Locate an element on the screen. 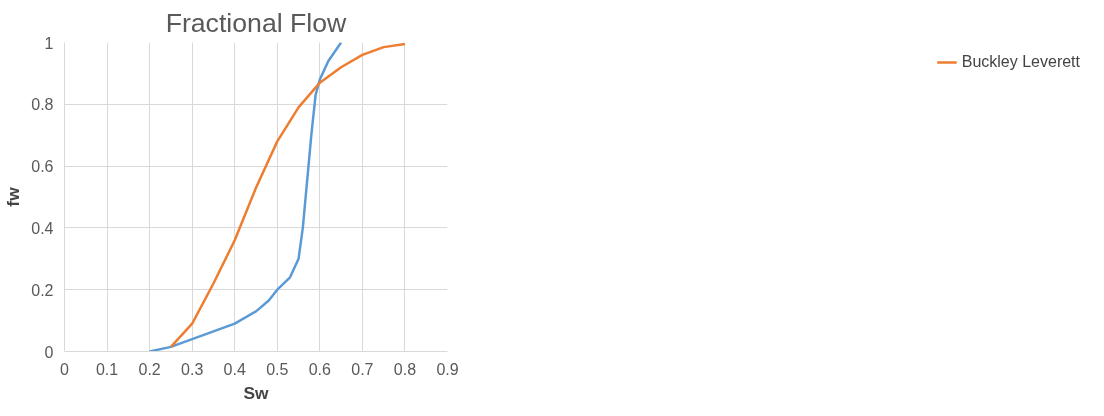 The width and height of the screenshot is (1104, 416). y-tick-label: 0.8 is located at coordinates (42, 105).